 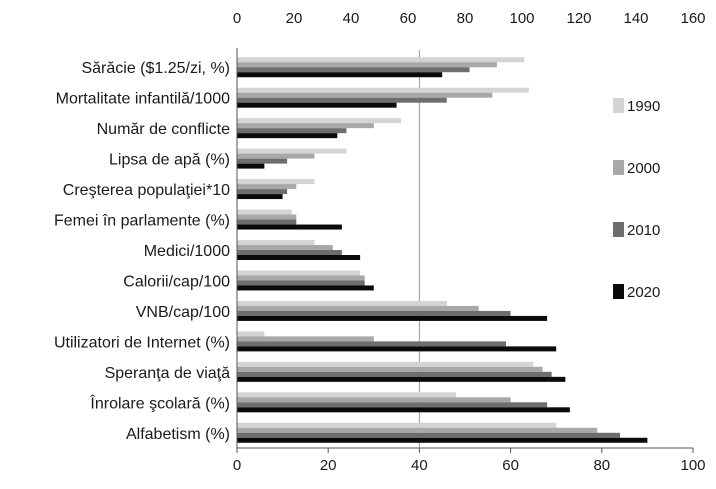 What do you see at coordinates (465, 18) in the screenshot?
I see `top-tick-label: 80` at bounding box center [465, 18].